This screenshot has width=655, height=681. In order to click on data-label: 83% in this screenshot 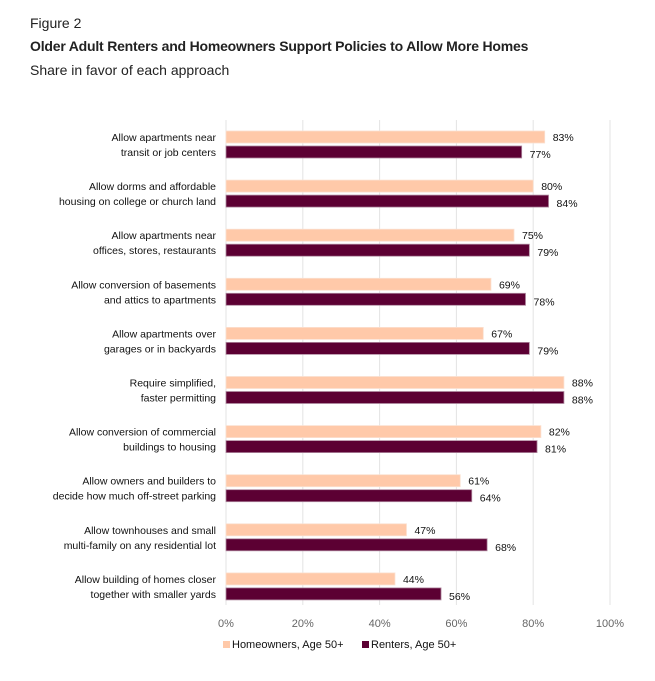, I will do `click(563, 138)`.